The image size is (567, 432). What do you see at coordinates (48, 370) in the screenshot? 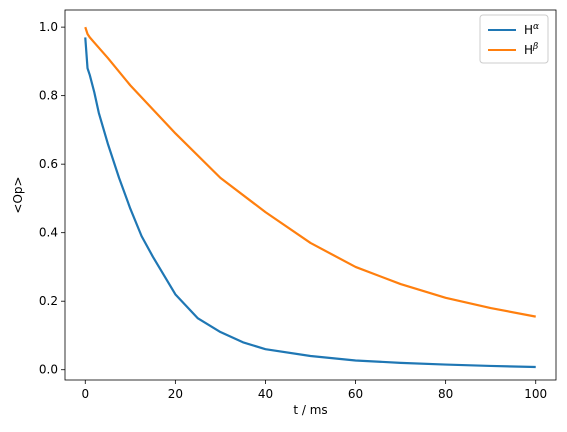
I see `y-tick-label: 0.0` at bounding box center [48, 370].